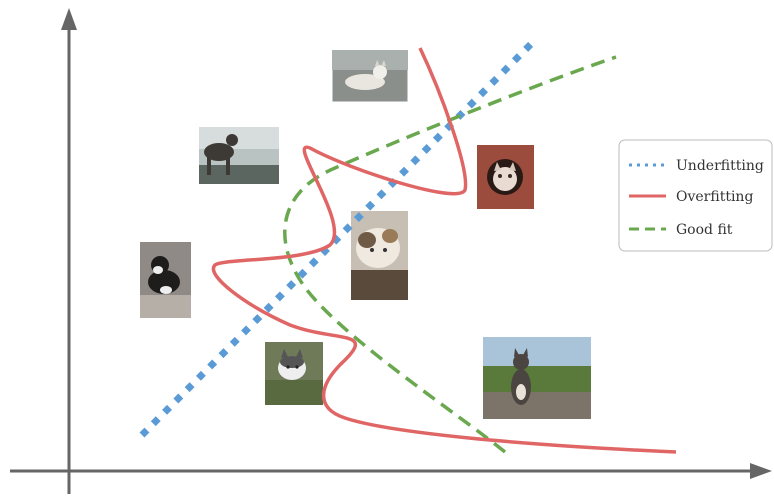 Image resolution: width=774 pixels, height=498 pixels. Describe the element at coordinates (294, 373) in the screenshot. I see `husky-puppy-photo` at that location.